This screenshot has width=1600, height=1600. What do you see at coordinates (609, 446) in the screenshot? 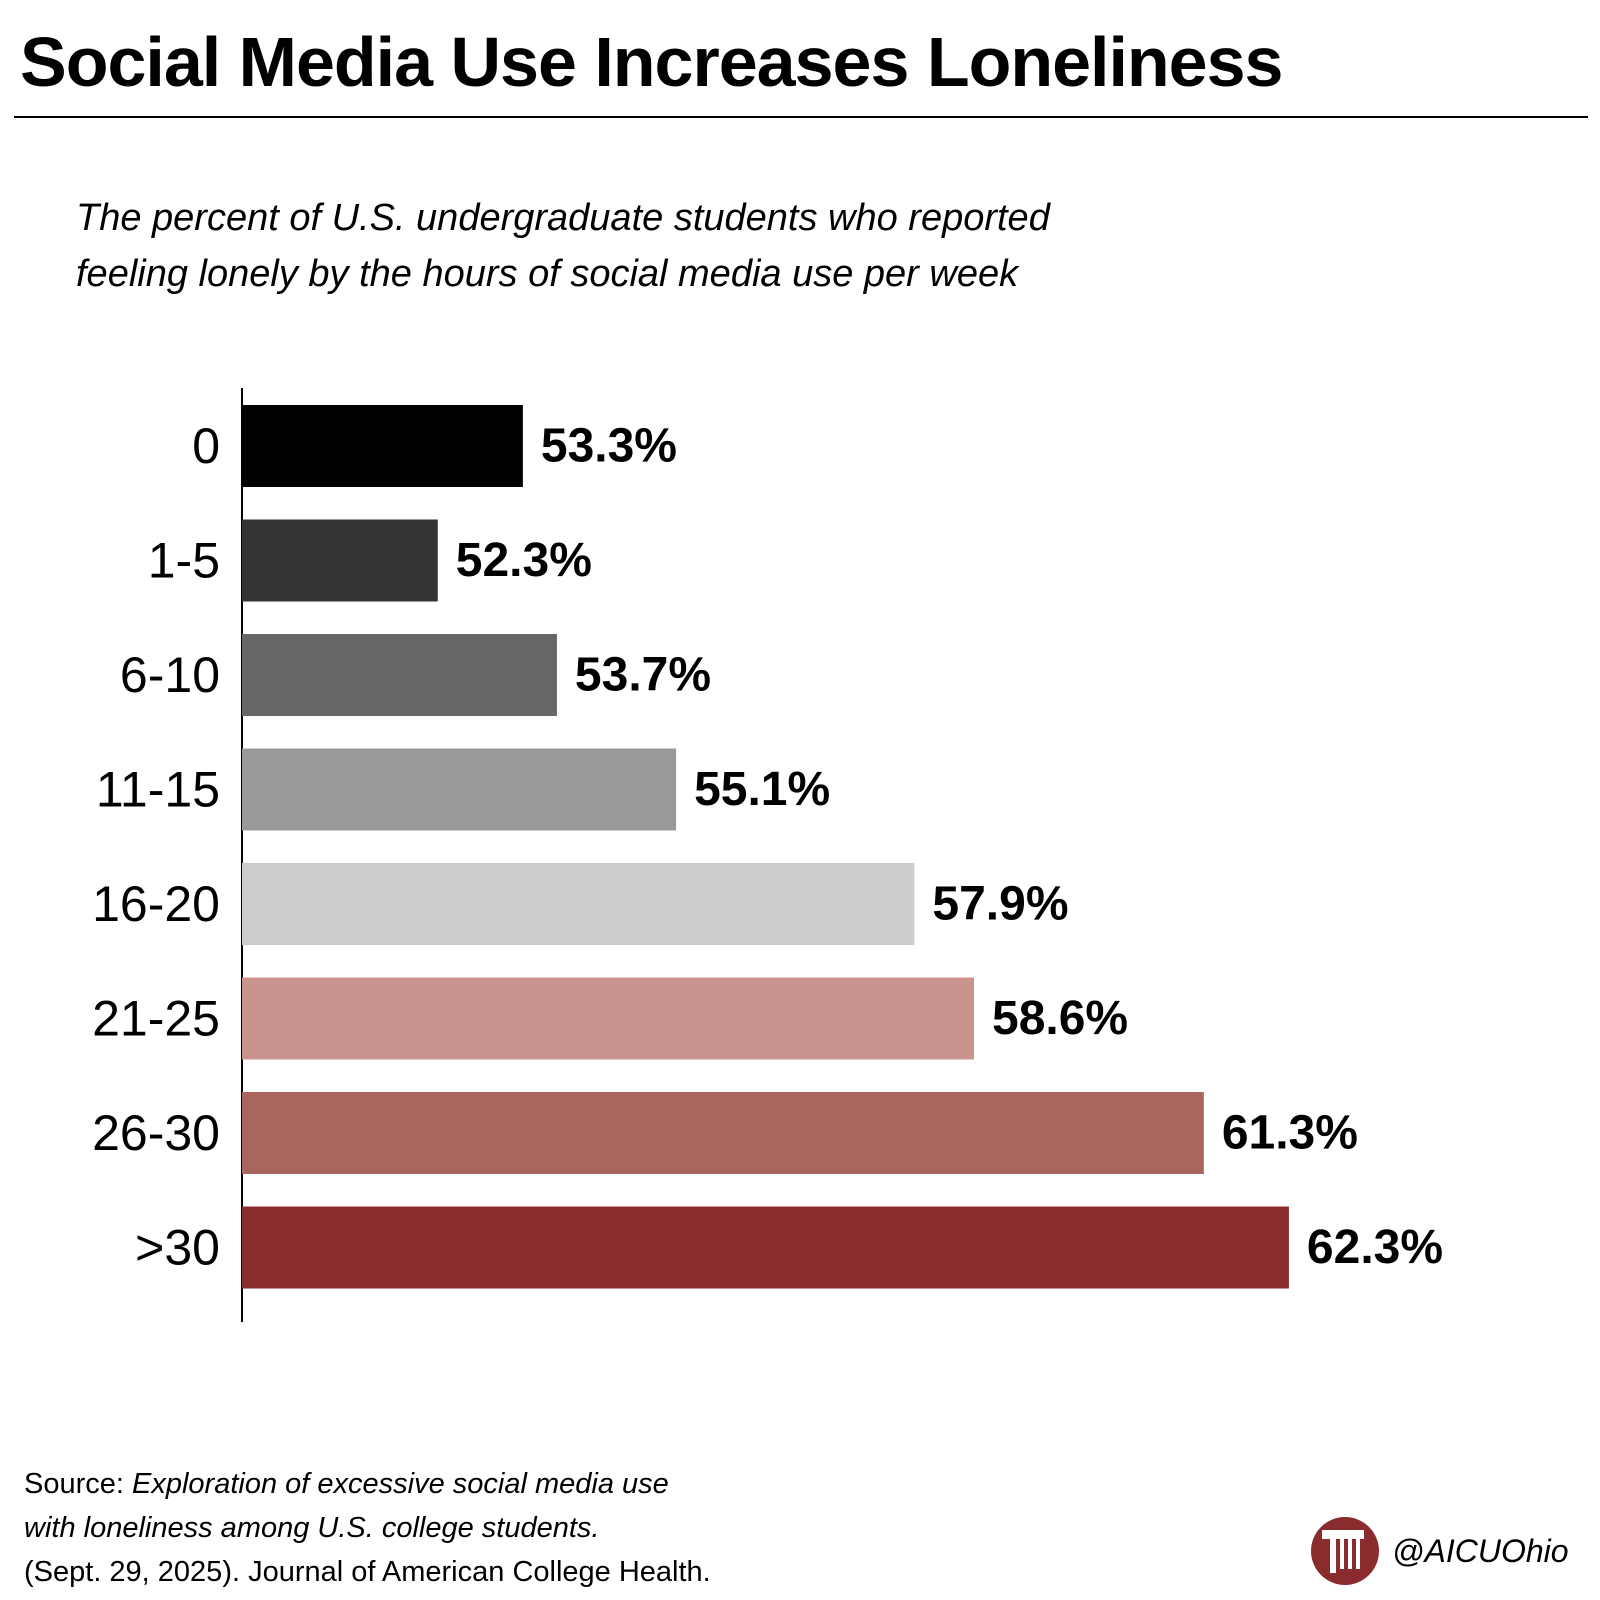
I see `value-label-0: 53.3%` at bounding box center [609, 446].